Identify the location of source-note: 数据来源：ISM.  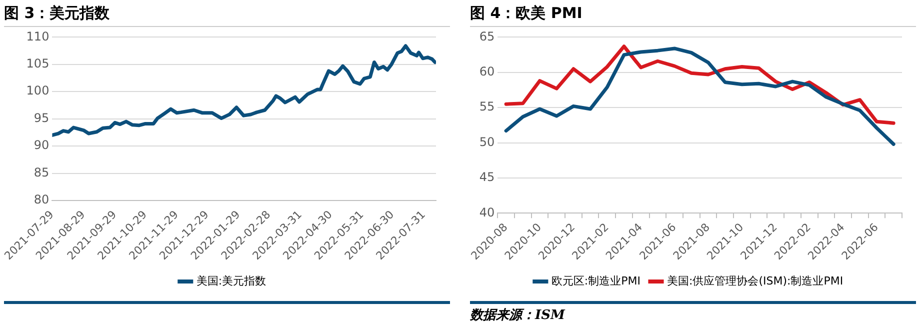
(693, 315).